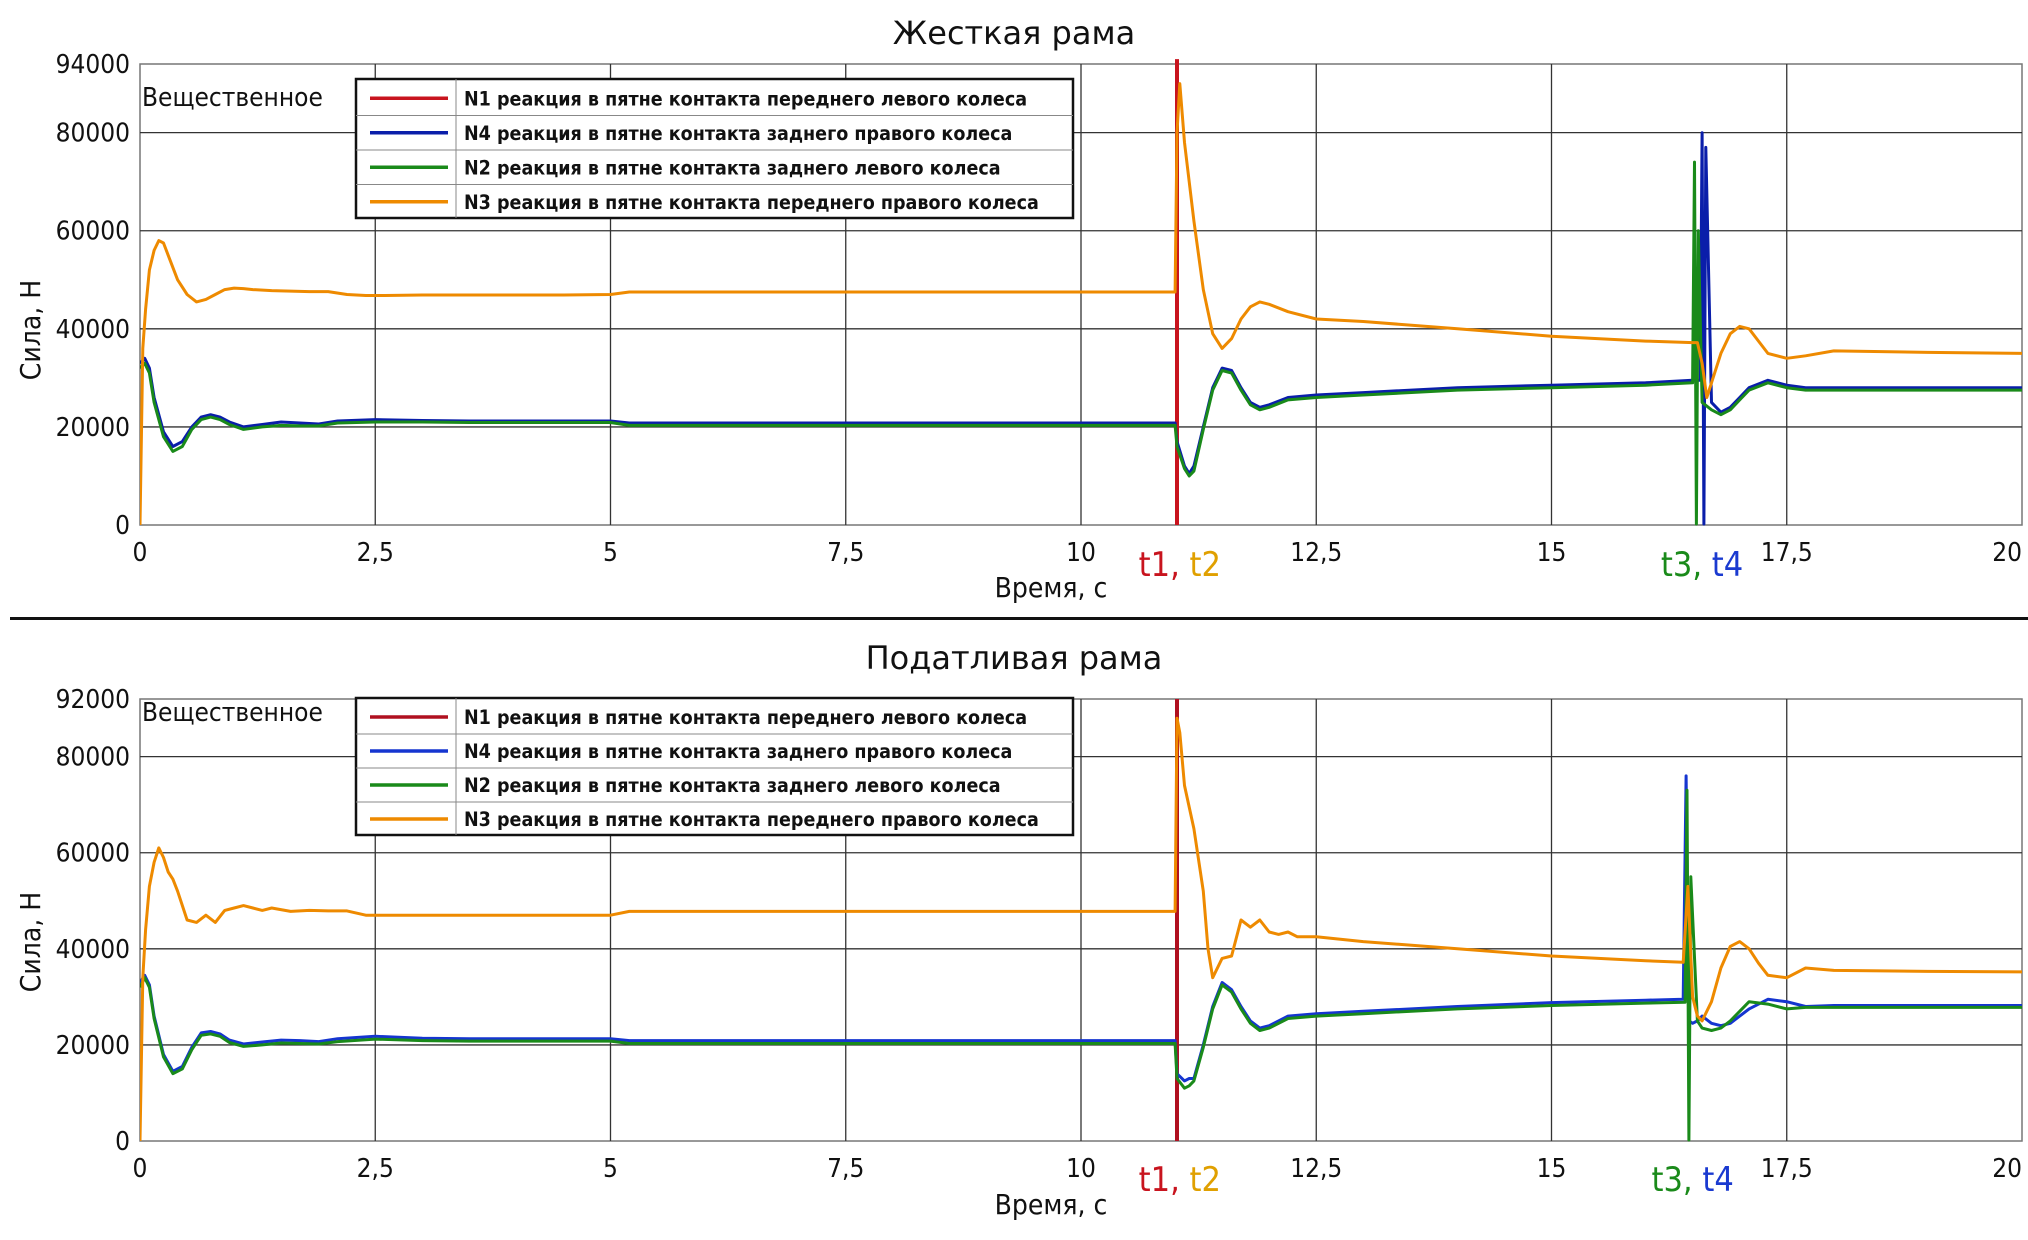  Describe the element at coordinates (93, 65) in the screenshot. I see `y-tick-label: 94000` at that location.